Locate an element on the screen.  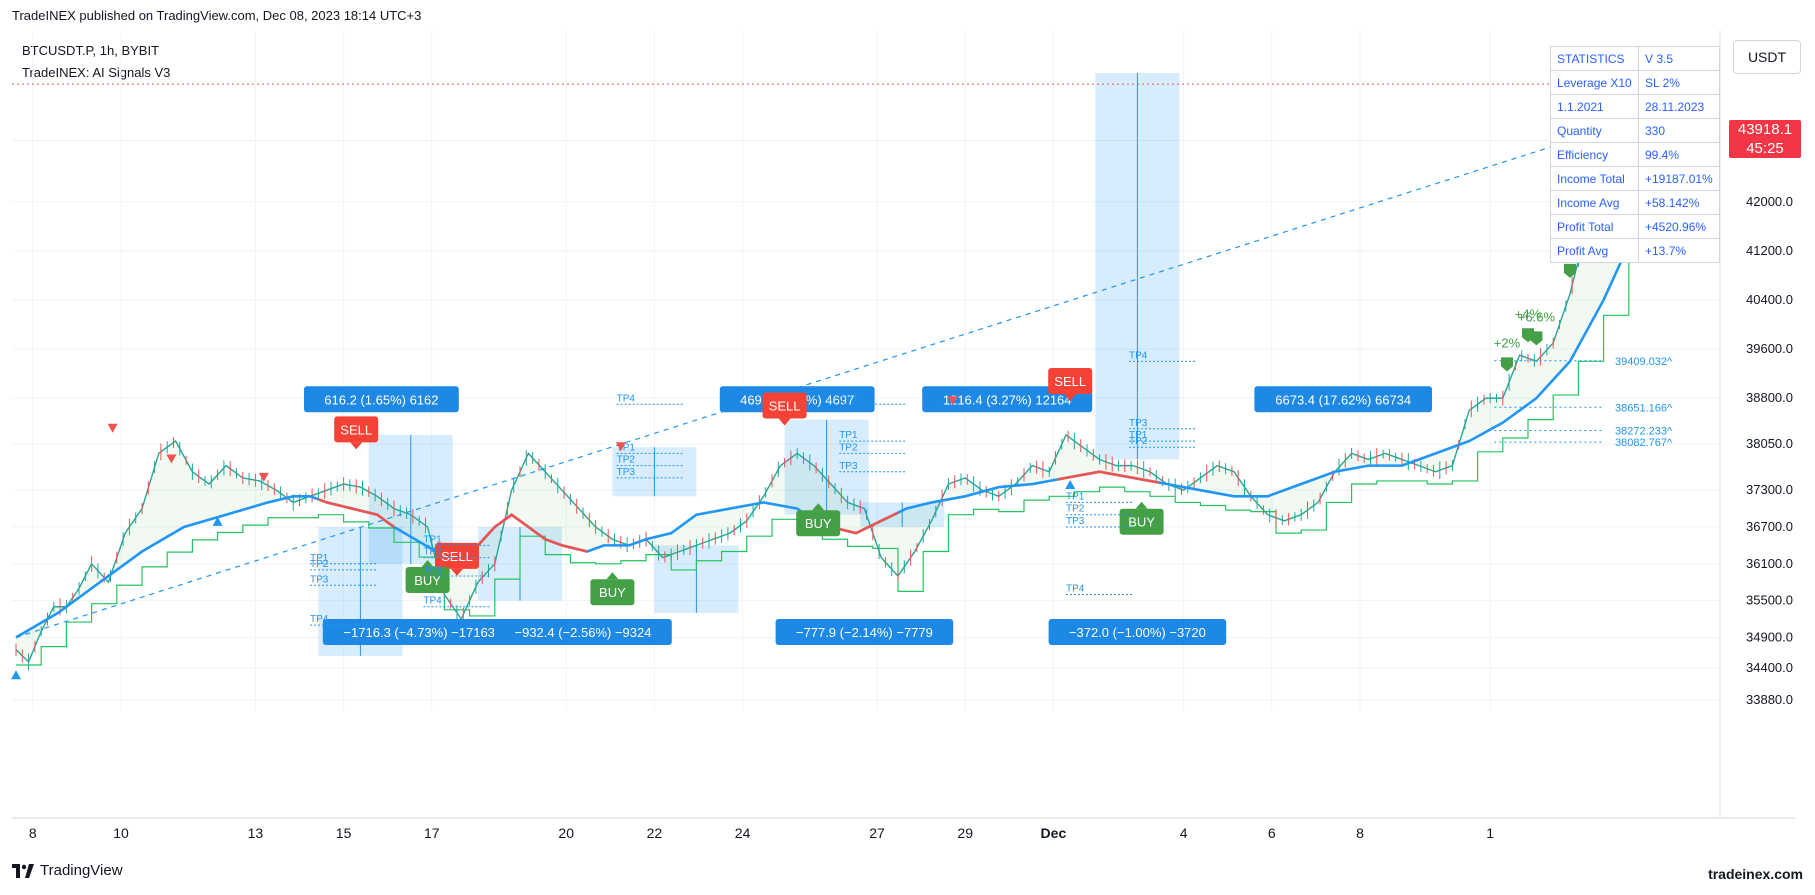
symbol-title: BTCUSDT.P, 1h, BYBIT is located at coordinates (91, 50).